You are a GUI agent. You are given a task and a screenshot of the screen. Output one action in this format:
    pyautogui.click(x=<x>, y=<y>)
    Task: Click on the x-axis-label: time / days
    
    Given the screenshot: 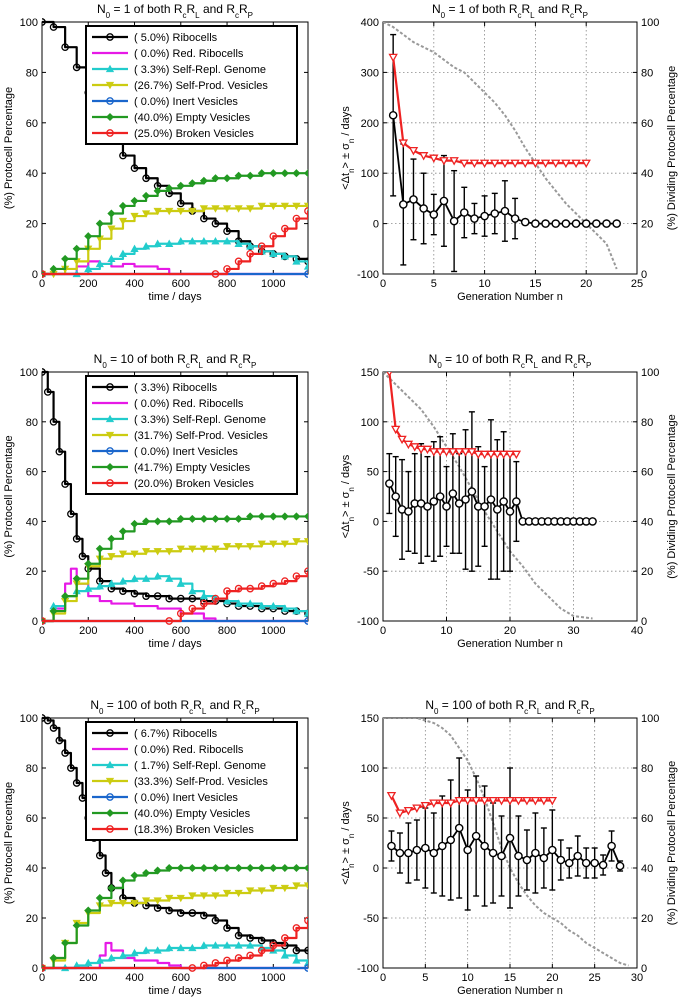 What is the action you would take?
    pyautogui.click(x=175, y=644)
    